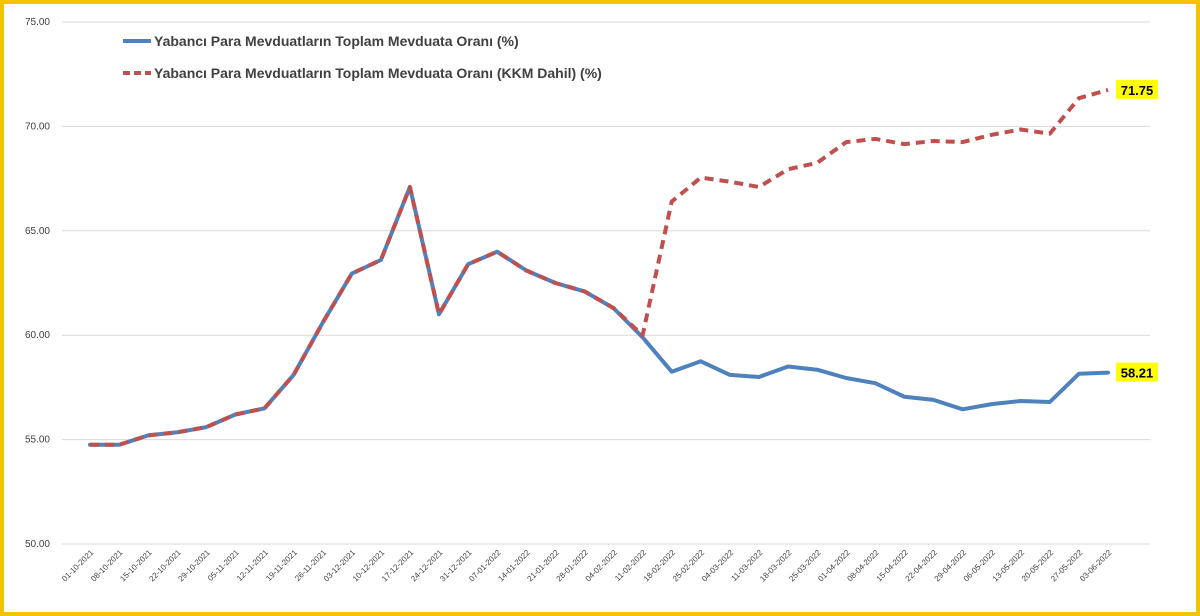  I want to click on y-tick-label: 65.00, so click(37, 231).